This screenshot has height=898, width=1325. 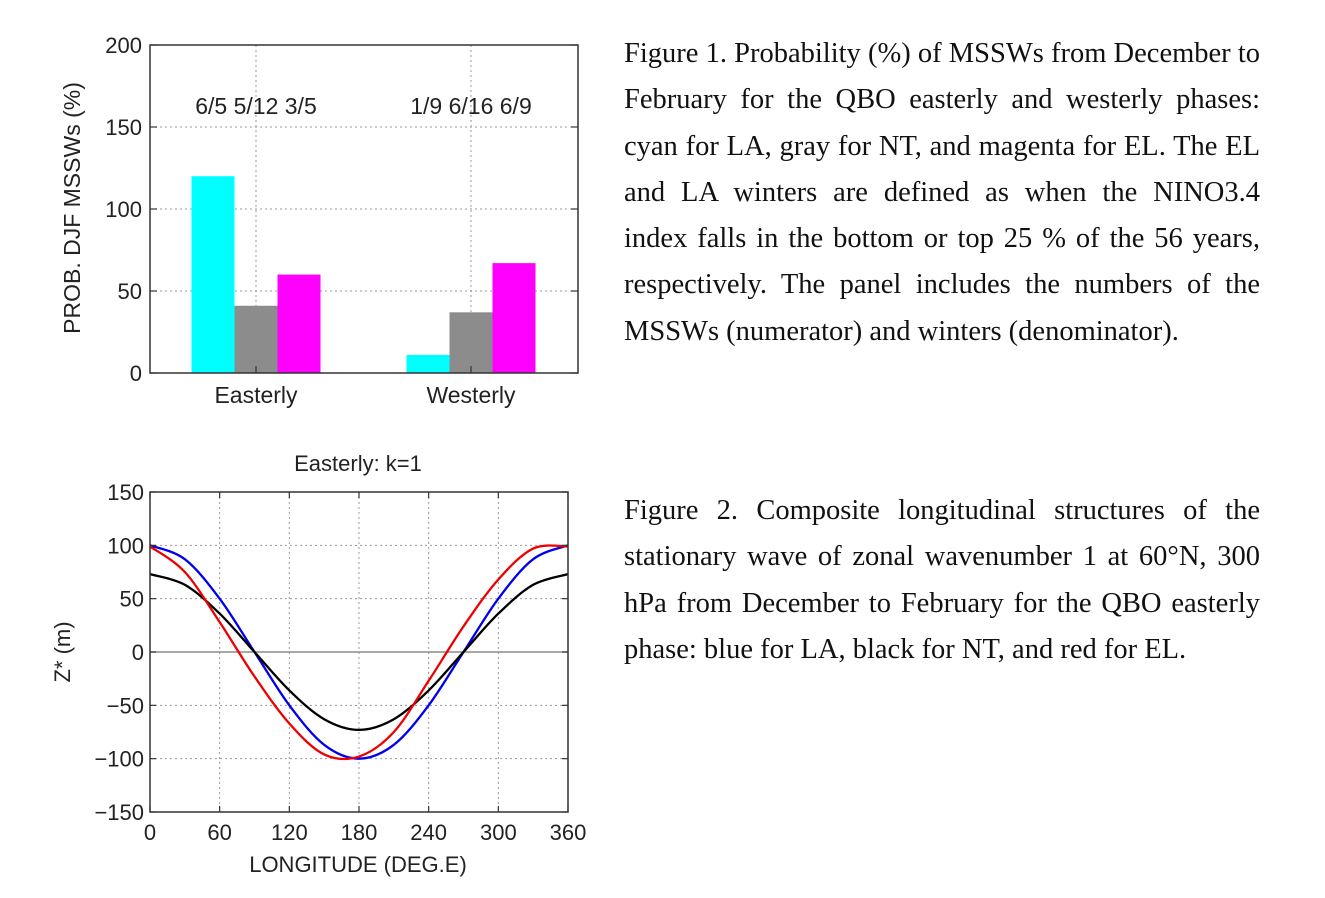 I want to click on line-y-tick-label: 50, so click(x=132, y=599).